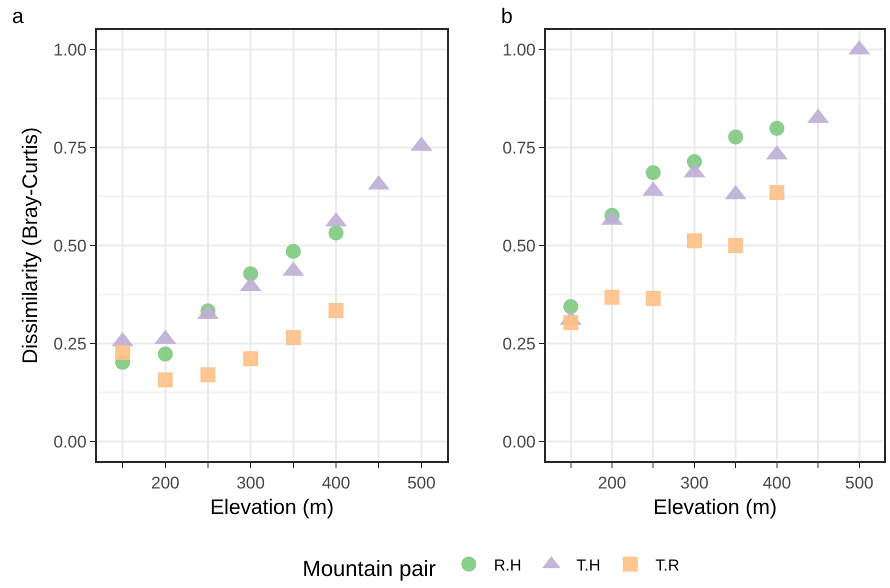 The height and width of the screenshot is (588, 890). What do you see at coordinates (30, 245) in the screenshot?
I see `y-axis-title: Dissimilarity (Bray-Curtis)` at bounding box center [30, 245].